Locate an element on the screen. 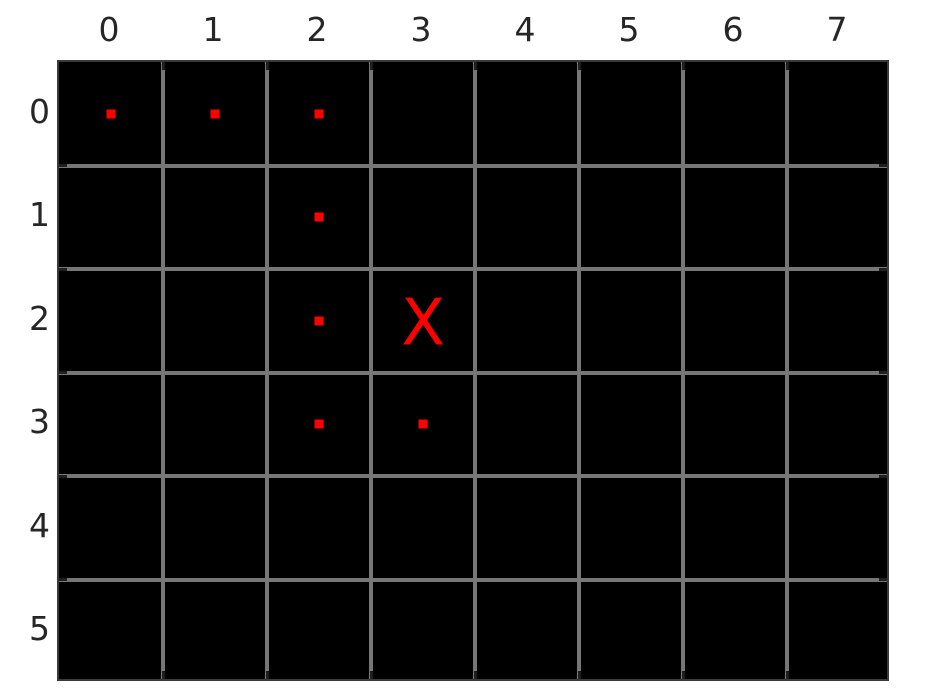  y-tick-label: 0 is located at coordinates (39, 111).